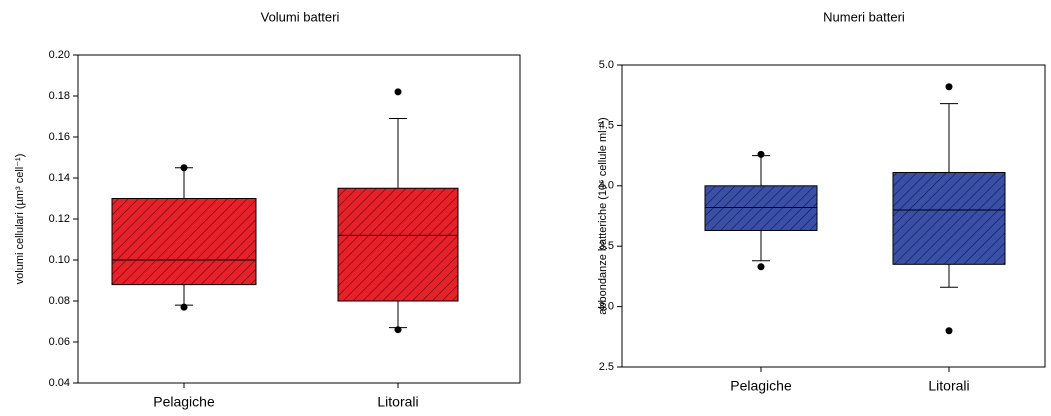 The width and height of the screenshot is (1051, 416). What do you see at coordinates (606, 125) in the screenshot?
I see `y-tick-label: 4.5` at bounding box center [606, 125].